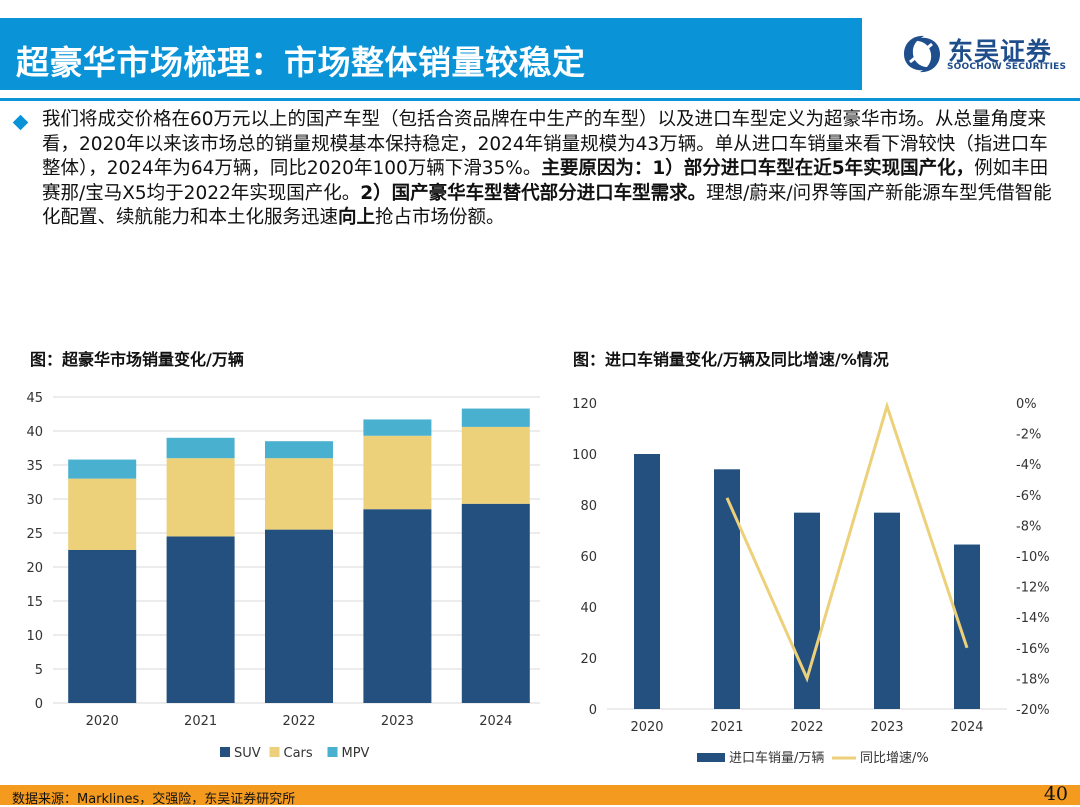  Describe the element at coordinates (356, 753) in the screenshot. I see `legend-label: MPV` at that location.